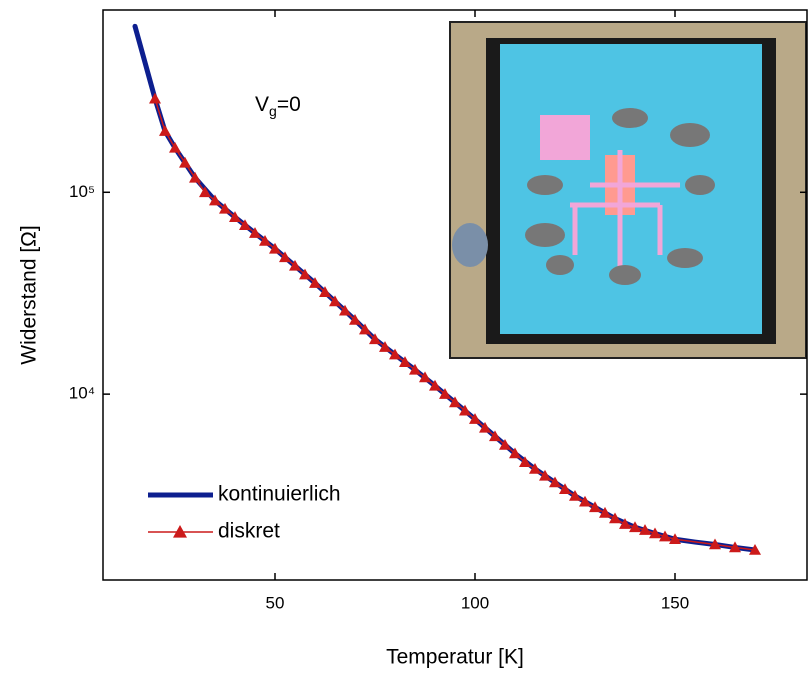  Describe the element at coordinates (262, 104) in the screenshot. I see `annotation-base: V` at that location.